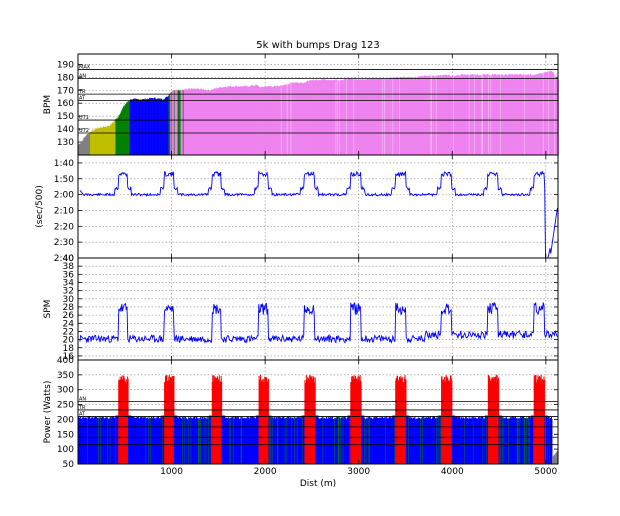 Image resolution: width=620 pixels, height=516 pixels. I want to click on y-tick-label: 2:10, so click(64, 211).